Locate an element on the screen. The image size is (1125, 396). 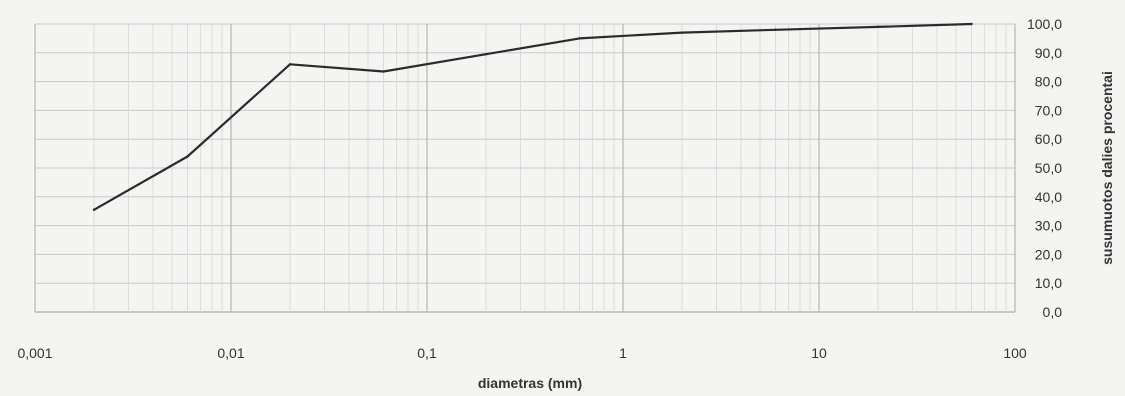
y-tick-label: 0,0 is located at coordinates (1053, 312).